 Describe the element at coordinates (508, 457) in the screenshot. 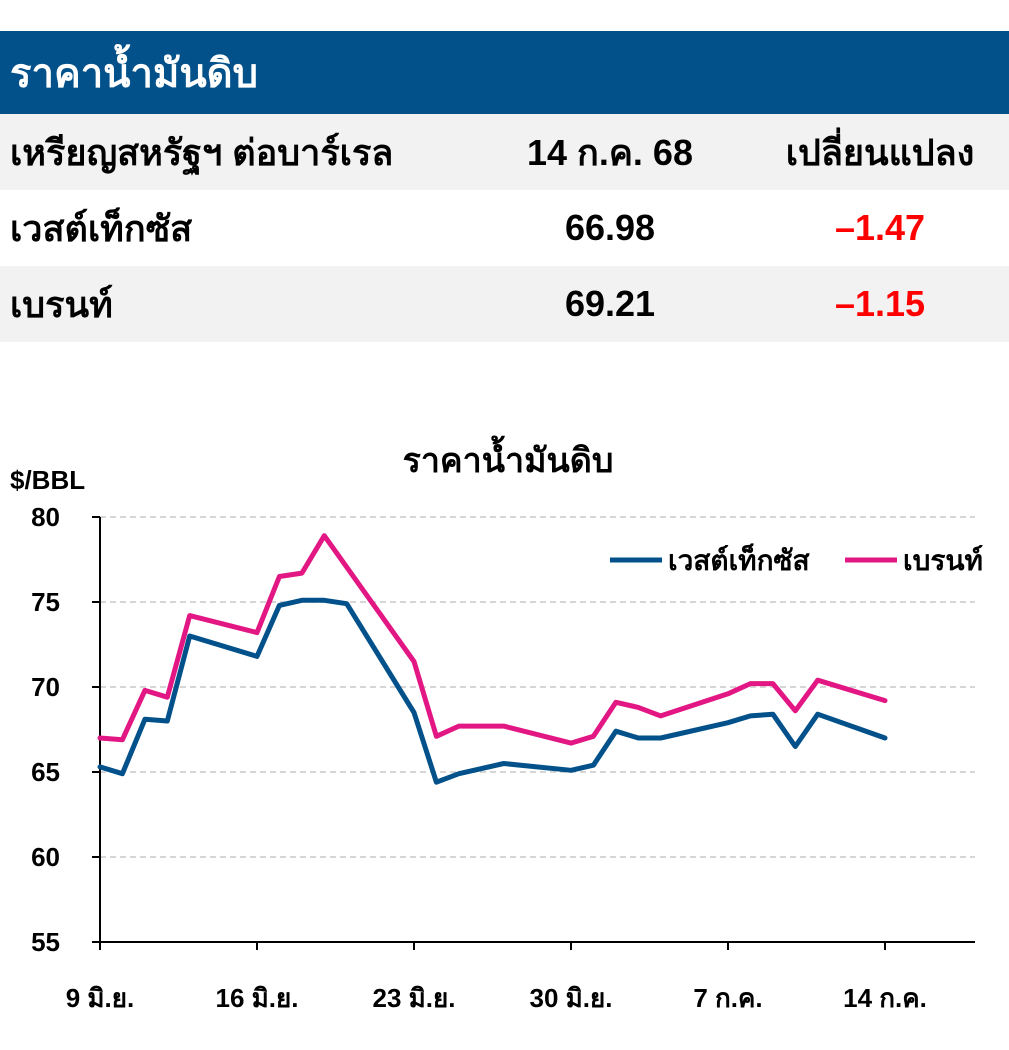

I see `chart-title: ราคาน้ำมันดิบ` at that location.